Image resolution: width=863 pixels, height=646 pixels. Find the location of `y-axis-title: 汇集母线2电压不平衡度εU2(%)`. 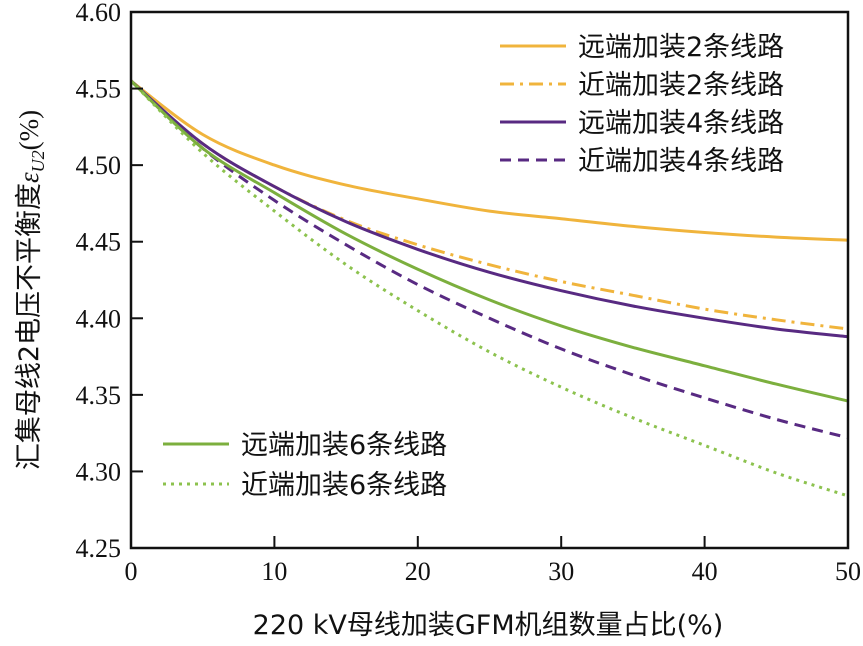

y-axis-title: 汇集母线2电压不平衡度εU2(%) is located at coordinates (31, 290).